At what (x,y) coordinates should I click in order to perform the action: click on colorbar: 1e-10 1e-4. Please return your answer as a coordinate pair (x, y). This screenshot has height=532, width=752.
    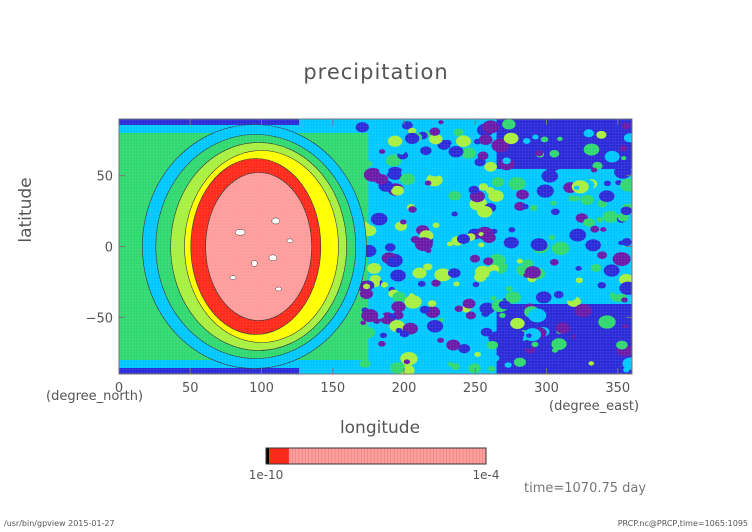
    Looking at the image, I should click on (374, 464).